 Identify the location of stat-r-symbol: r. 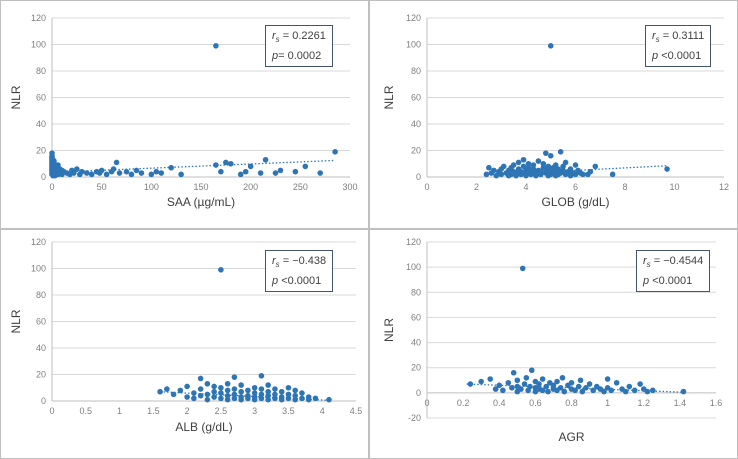
(645, 261).